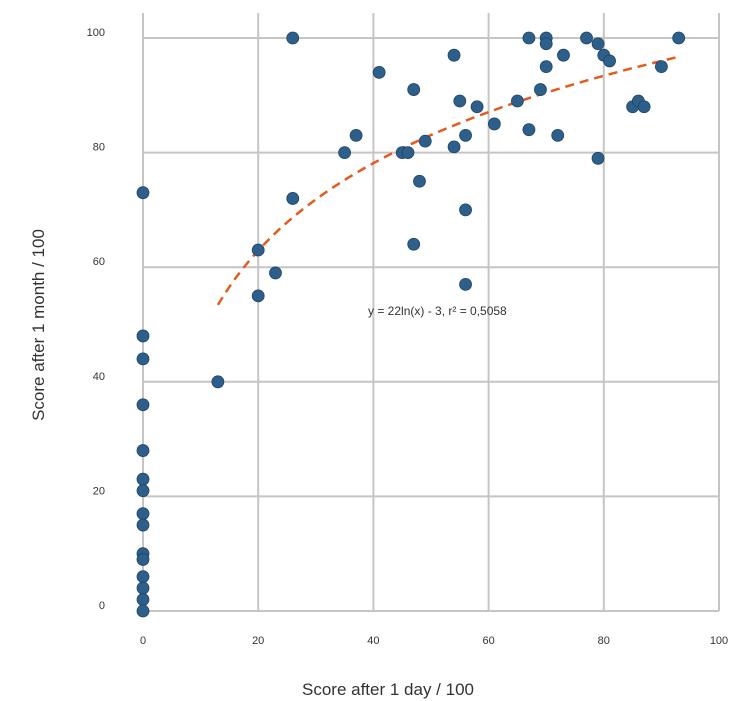  Describe the element at coordinates (437, 311) in the screenshot. I see `trendline-equation: y = 22ln(x) - 3, r² = 0,5058` at that location.